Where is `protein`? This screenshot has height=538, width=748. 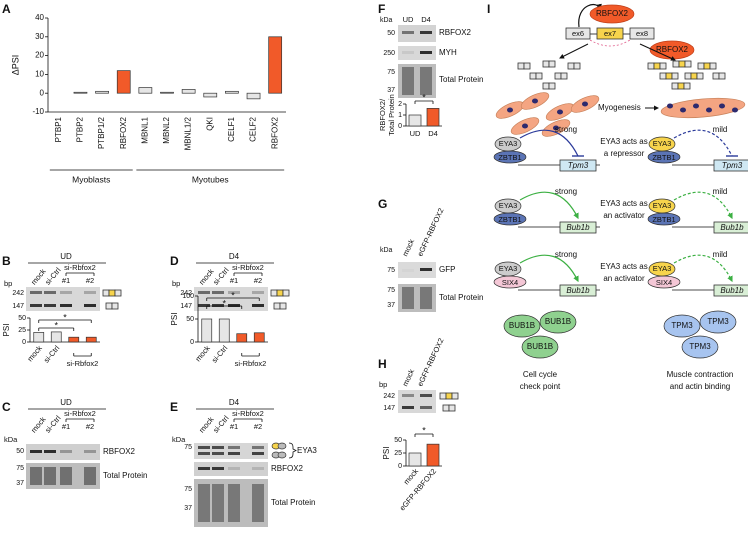 protein is located at coordinates (718, 322).